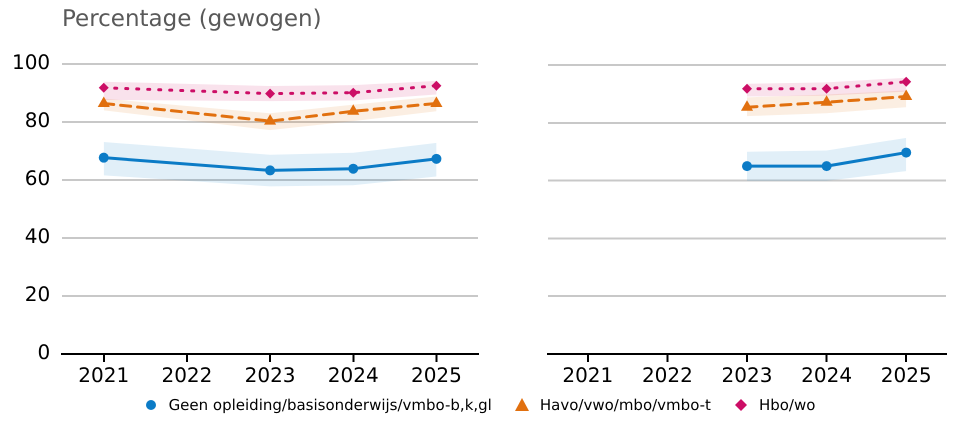 This screenshot has height=425, width=958. Describe the element at coordinates (192, 19) in the screenshot. I see `y-axis-title: Percentage (gewogen)` at that location.